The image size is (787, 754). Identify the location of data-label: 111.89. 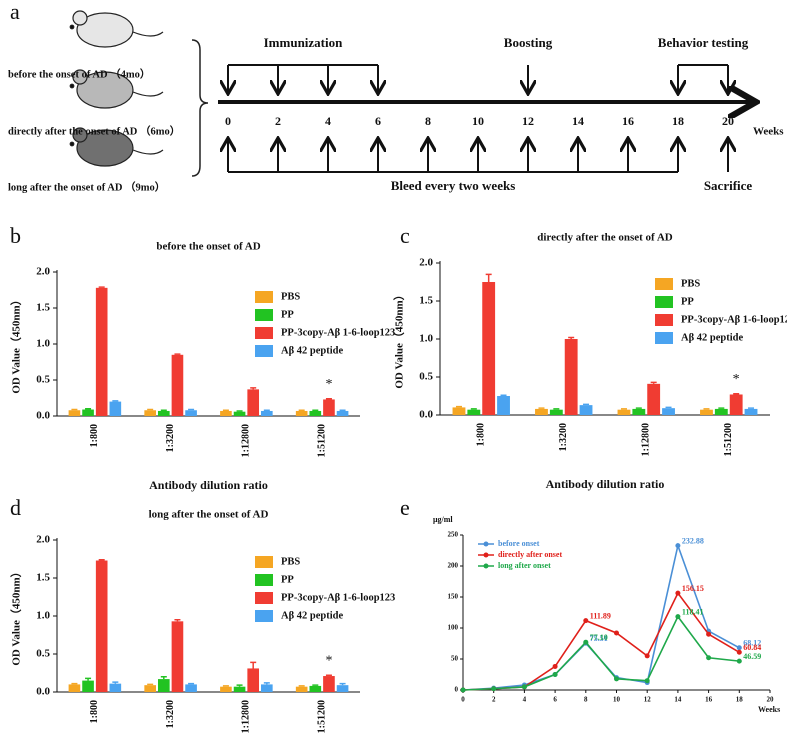
(600, 615).